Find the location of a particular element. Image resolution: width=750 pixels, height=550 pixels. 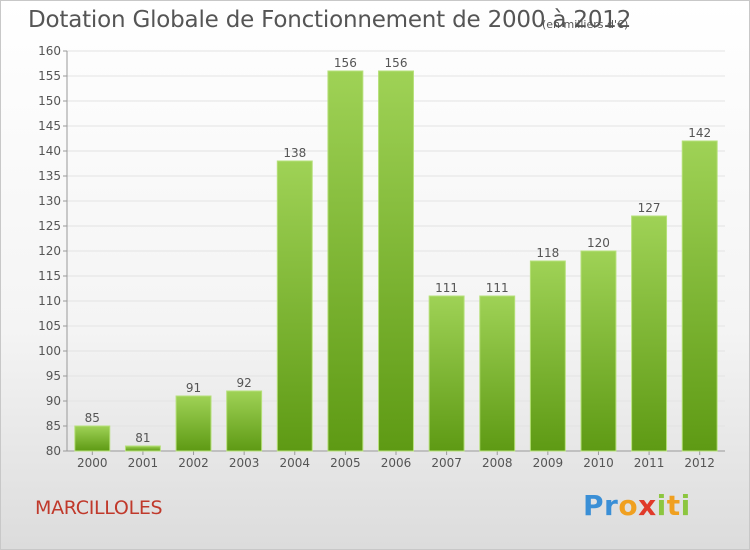

y-tick-label: 90 is located at coordinates (53, 401).